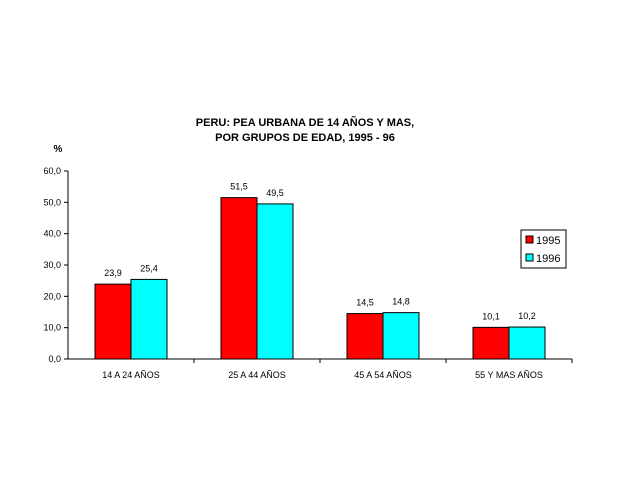  What do you see at coordinates (257, 375) in the screenshot?
I see `category-label: 25 A 44 AÑOS` at bounding box center [257, 375].